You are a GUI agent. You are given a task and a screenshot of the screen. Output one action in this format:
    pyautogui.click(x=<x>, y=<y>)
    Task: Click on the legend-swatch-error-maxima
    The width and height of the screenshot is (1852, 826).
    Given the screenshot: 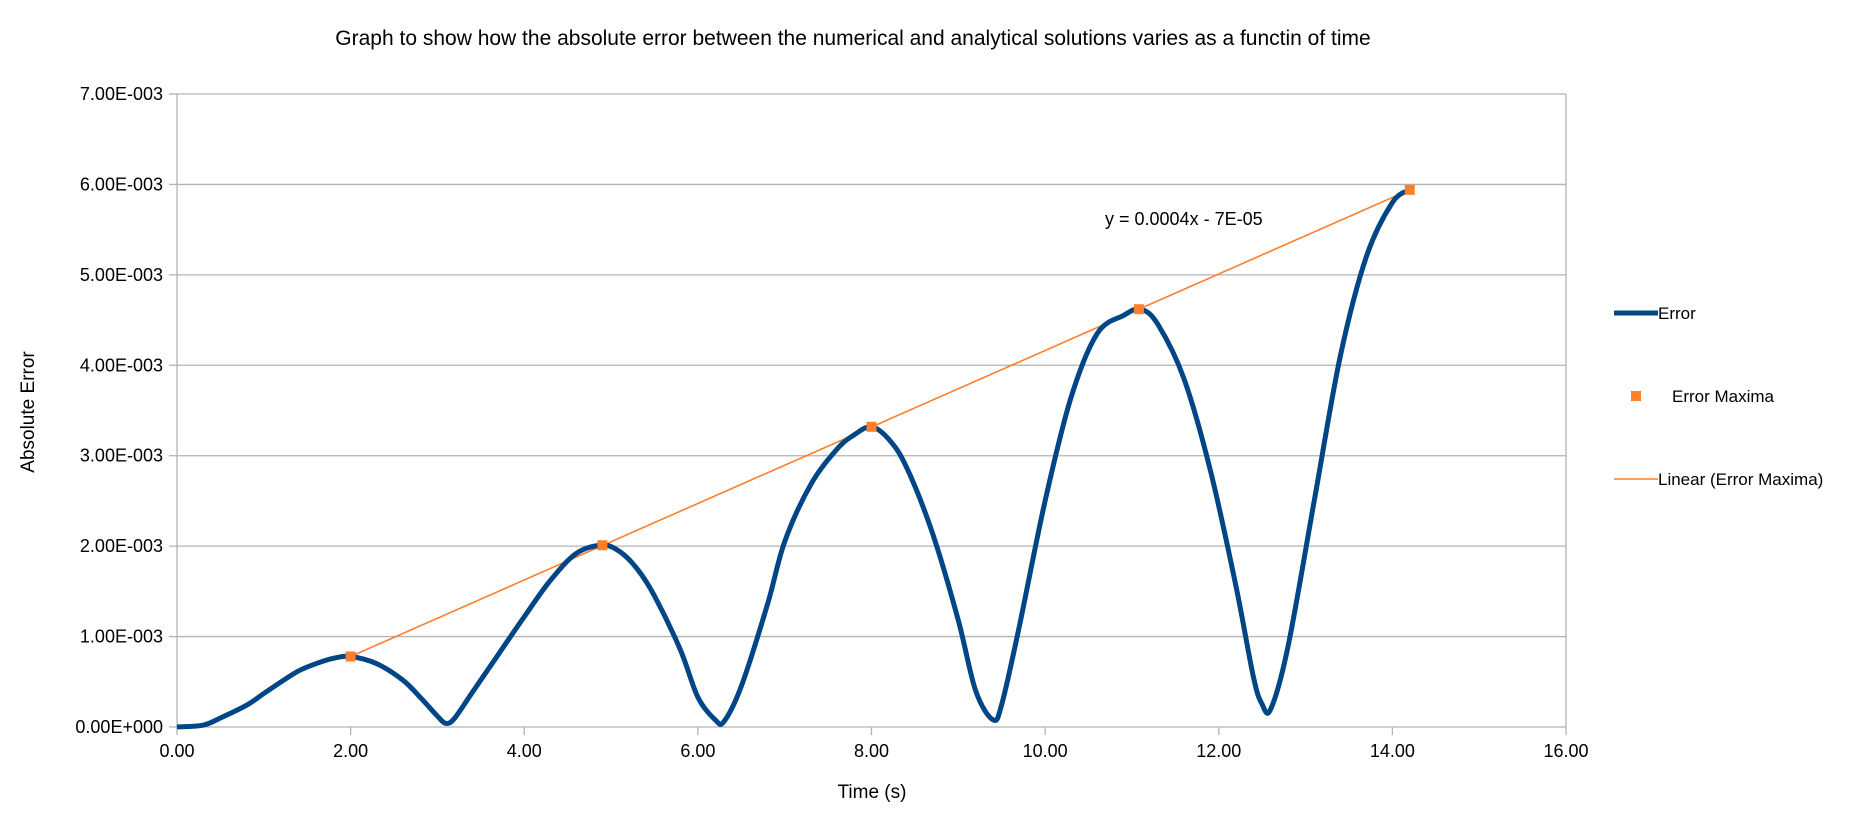 What is the action you would take?
    pyautogui.click(x=1636, y=396)
    